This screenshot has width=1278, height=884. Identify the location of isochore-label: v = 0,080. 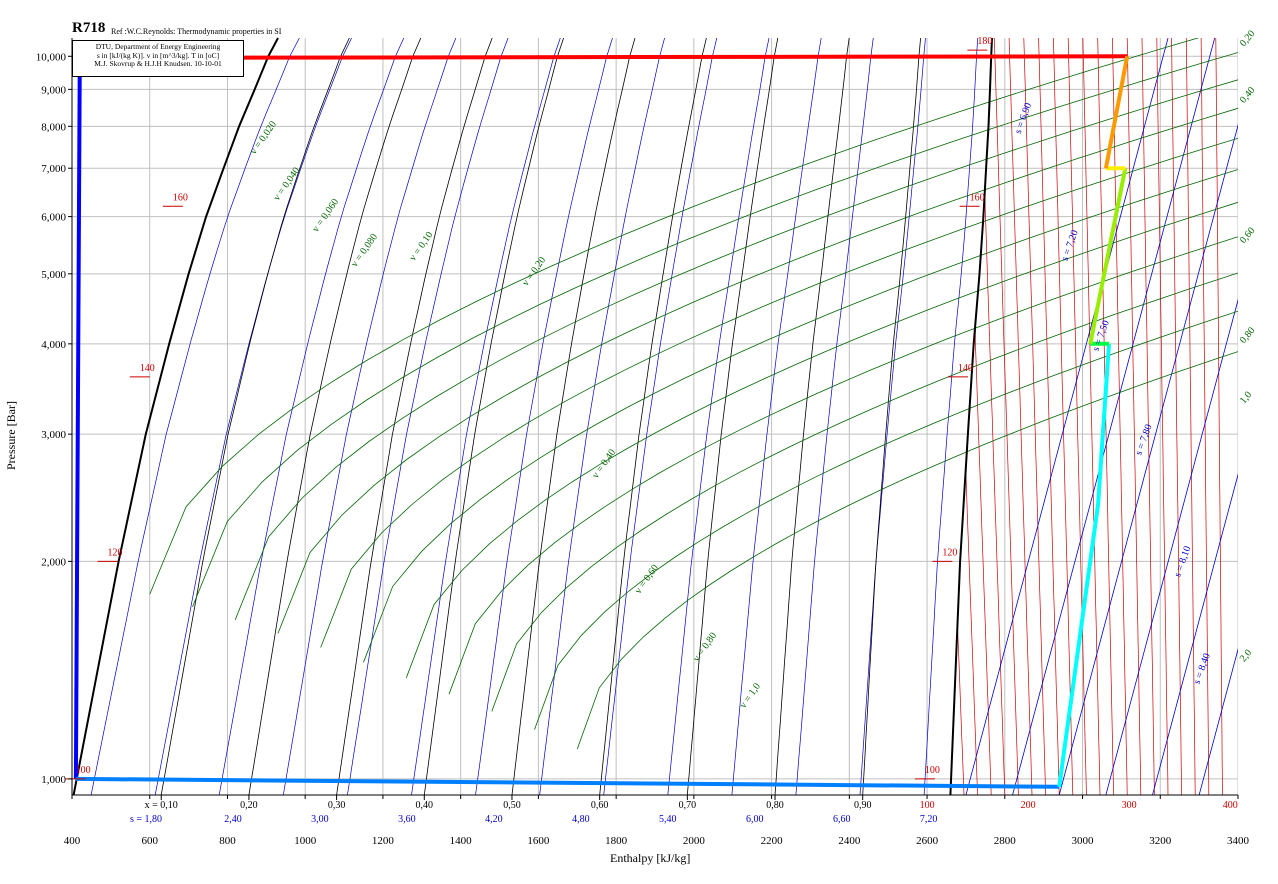
(364, 251).